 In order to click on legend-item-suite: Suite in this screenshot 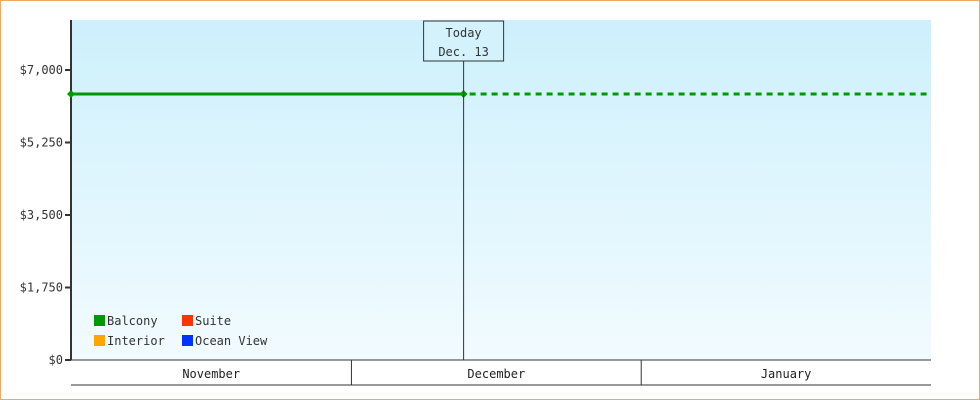, I will do `click(206, 321)`.